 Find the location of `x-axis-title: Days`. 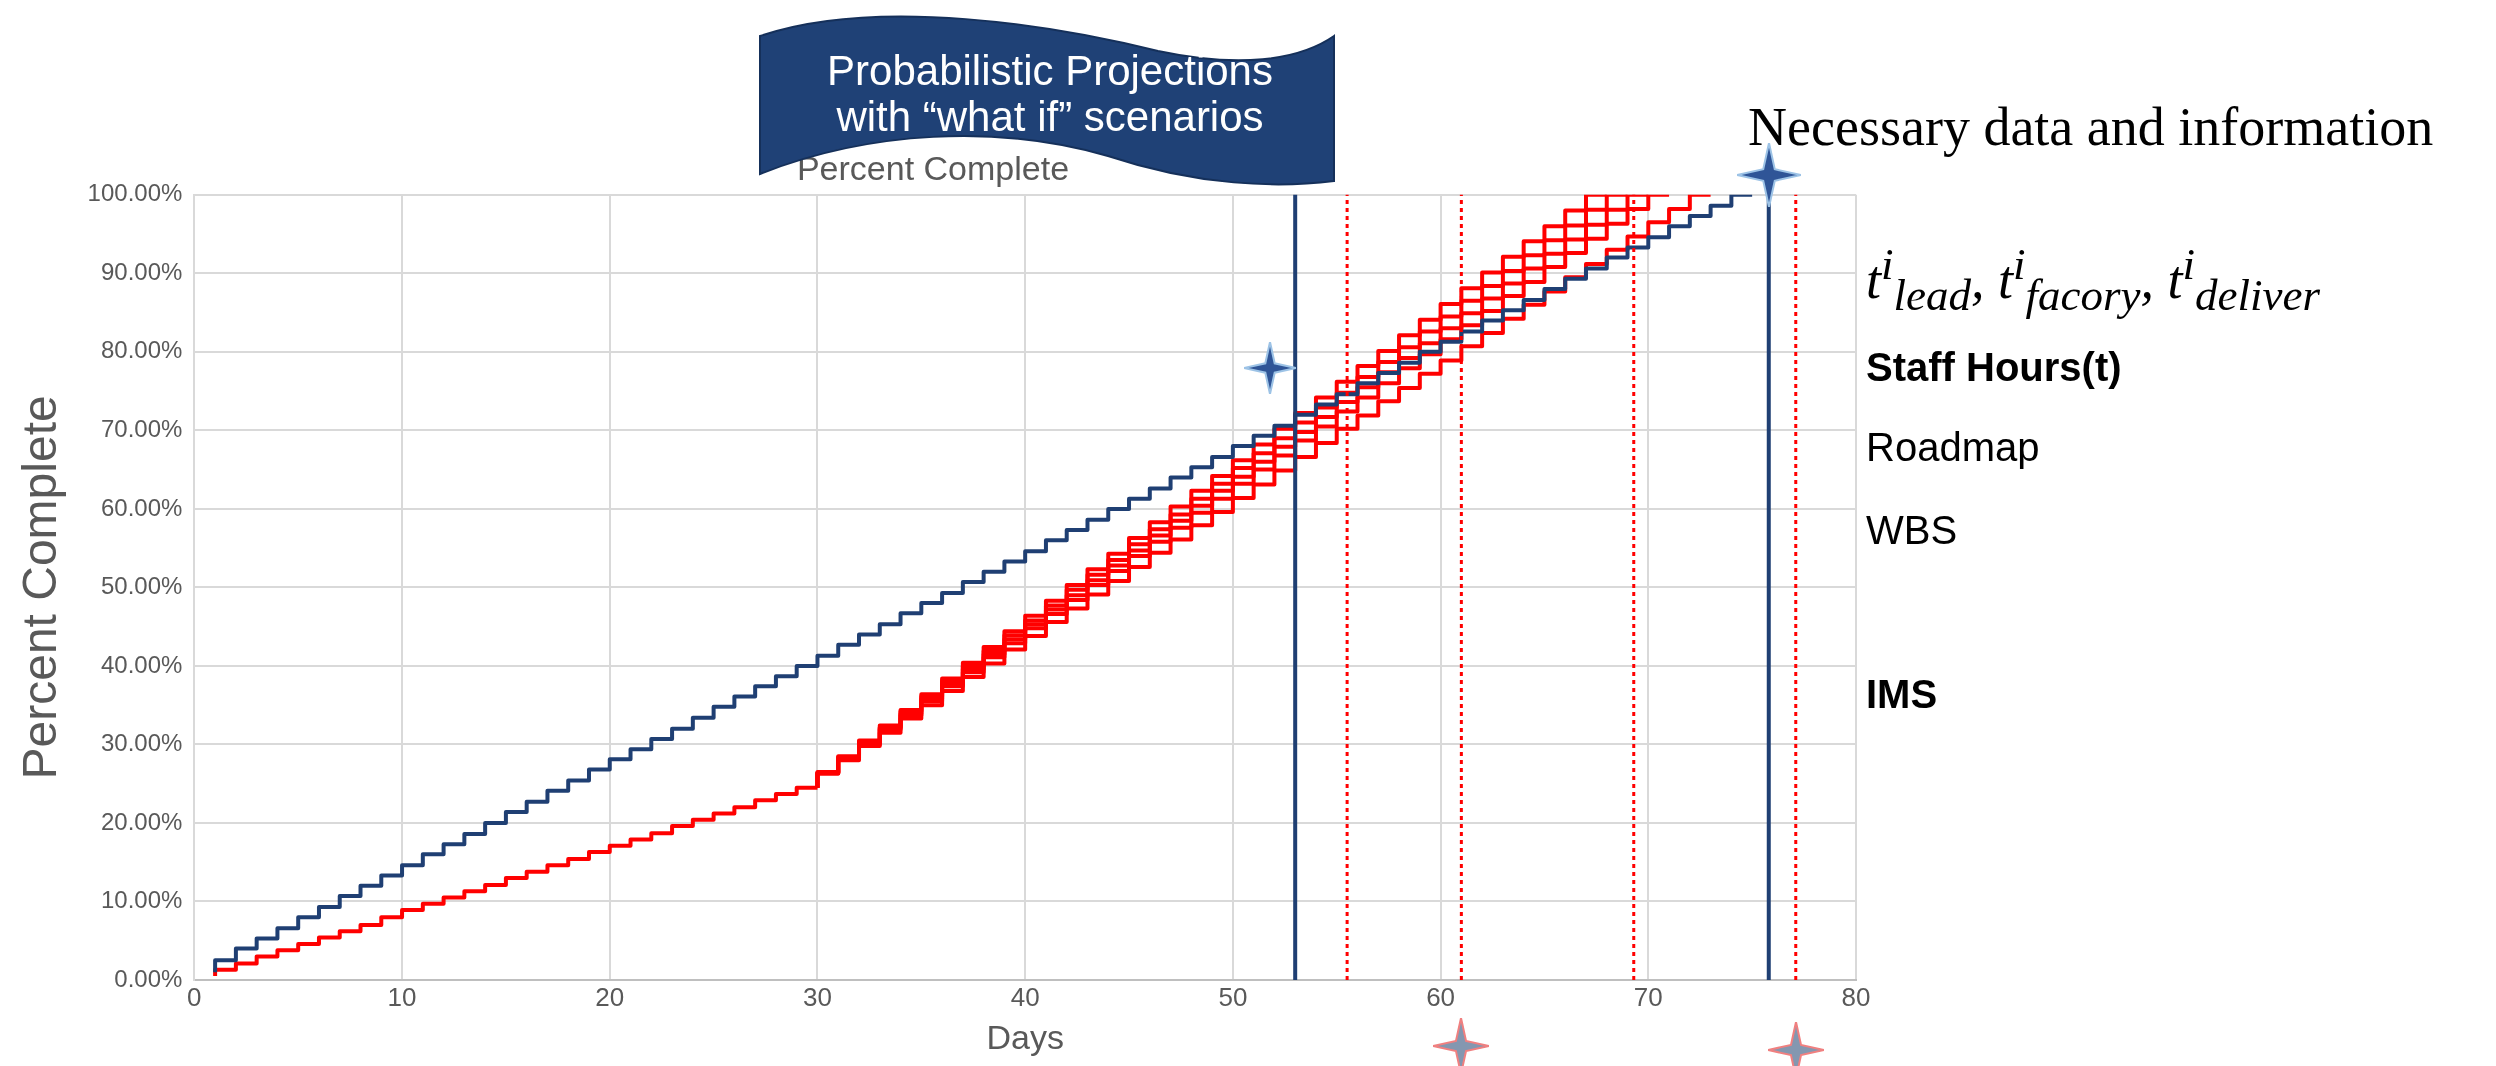

x-axis-title: Days is located at coordinates (1025, 1036).